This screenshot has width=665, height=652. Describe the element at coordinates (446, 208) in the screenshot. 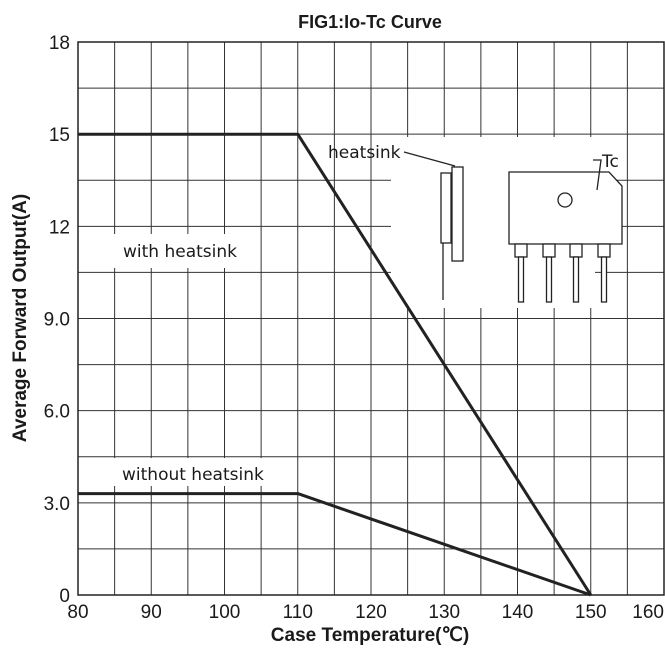

I see `package-side` at that location.